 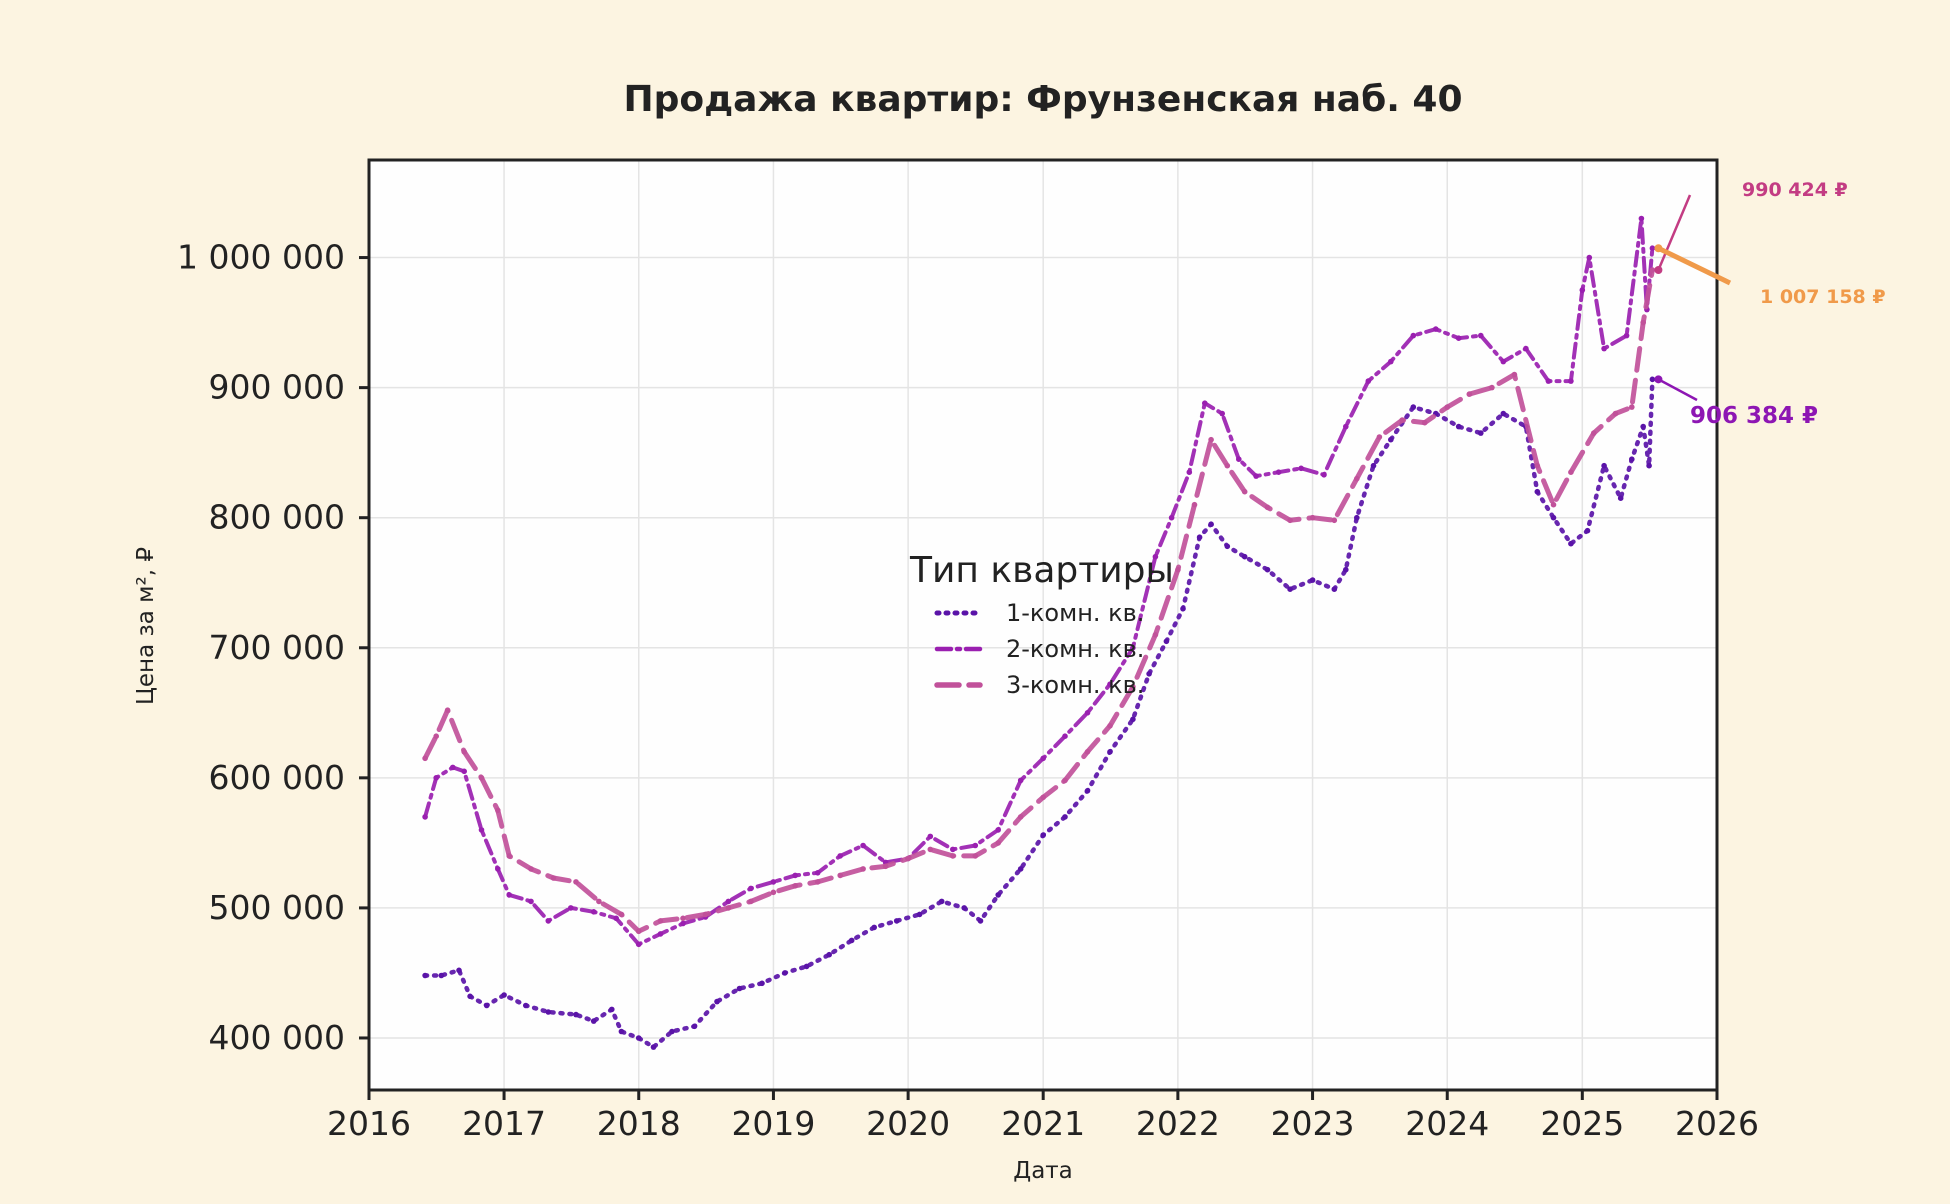 What do you see at coordinates (773, 1123) in the screenshot?
I see `x-tick-label: 2019` at bounding box center [773, 1123].